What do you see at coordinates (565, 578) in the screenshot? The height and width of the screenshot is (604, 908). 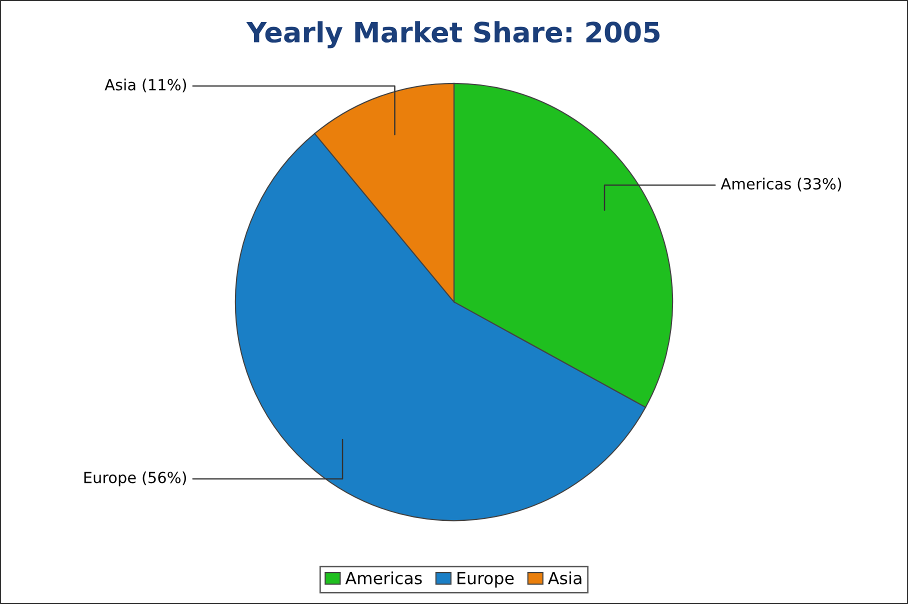 I see `legend-label: Asia` at bounding box center [565, 578].